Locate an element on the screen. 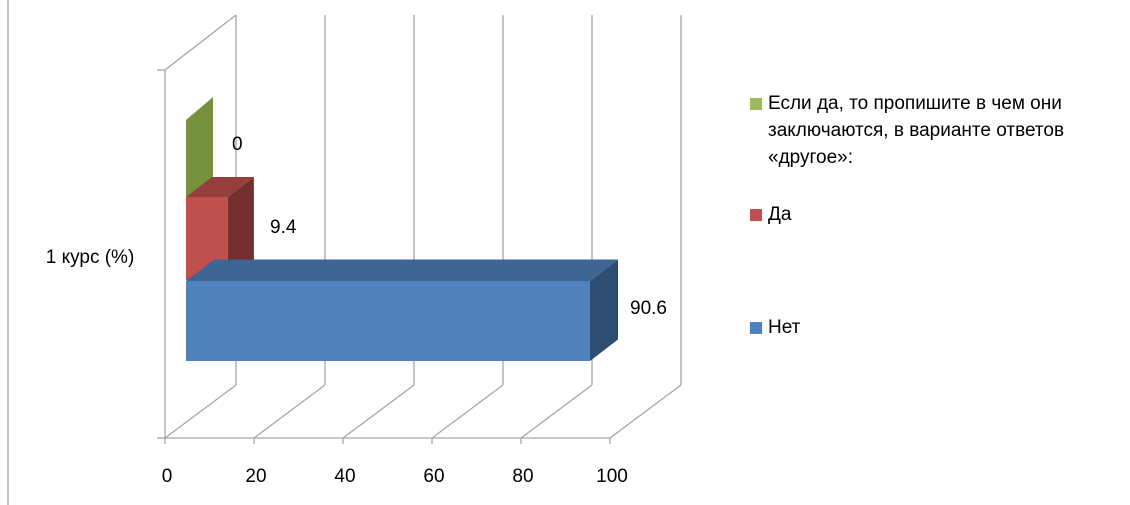  data-label: 0 is located at coordinates (237, 144).